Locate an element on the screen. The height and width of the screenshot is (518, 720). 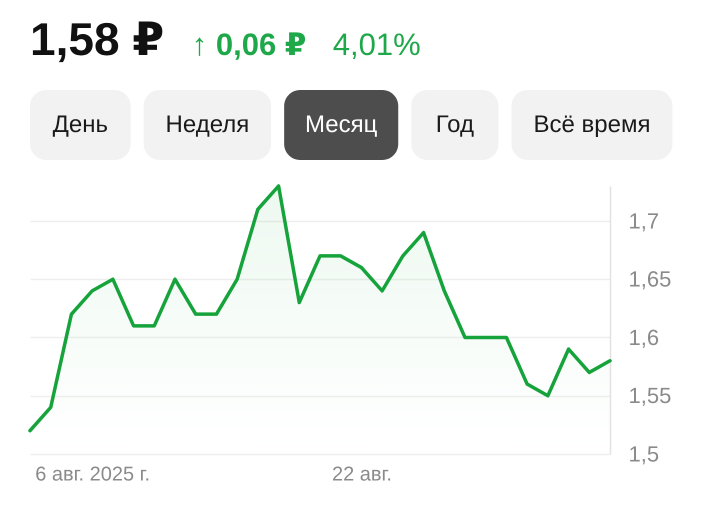
chart-title: 1,58 ₽ is located at coordinates (97, 39).